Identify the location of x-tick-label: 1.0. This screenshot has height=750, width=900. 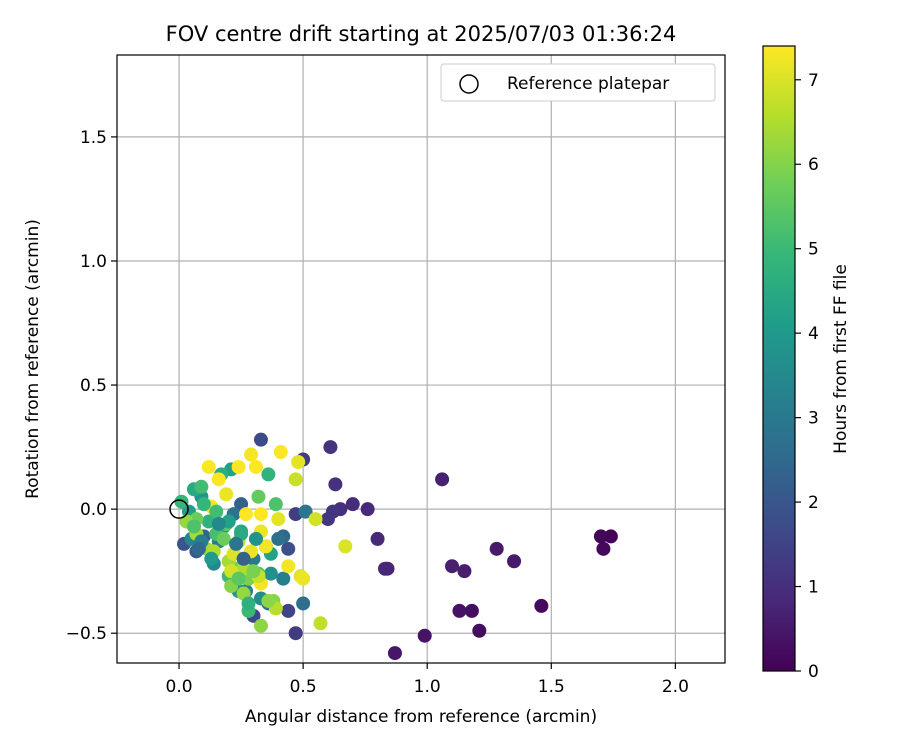
(427, 687).